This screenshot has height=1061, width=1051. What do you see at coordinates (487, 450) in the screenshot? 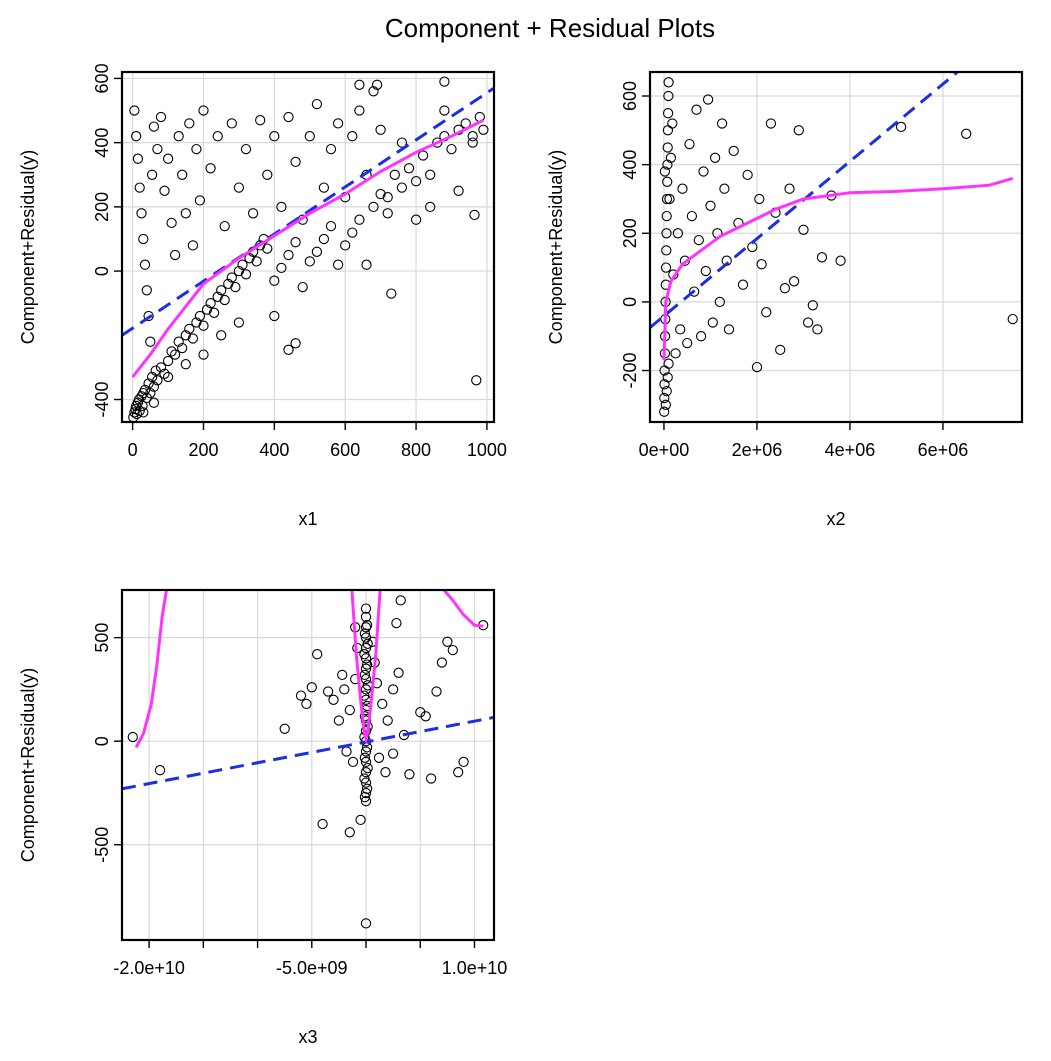
I see `x-tick-label-5: 1000` at bounding box center [487, 450].